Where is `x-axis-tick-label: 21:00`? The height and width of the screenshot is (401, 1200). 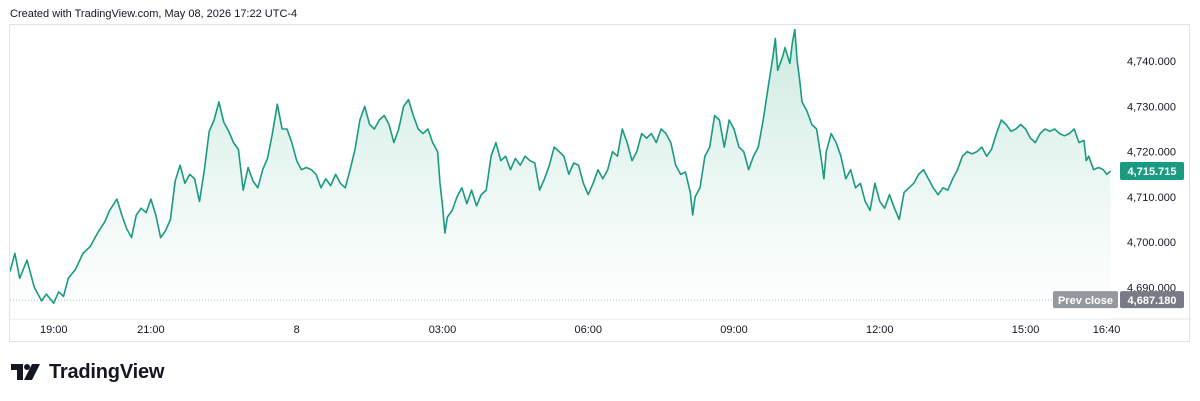 x-axis-tick-label: 21:00 is located at coordinates (151, 330).